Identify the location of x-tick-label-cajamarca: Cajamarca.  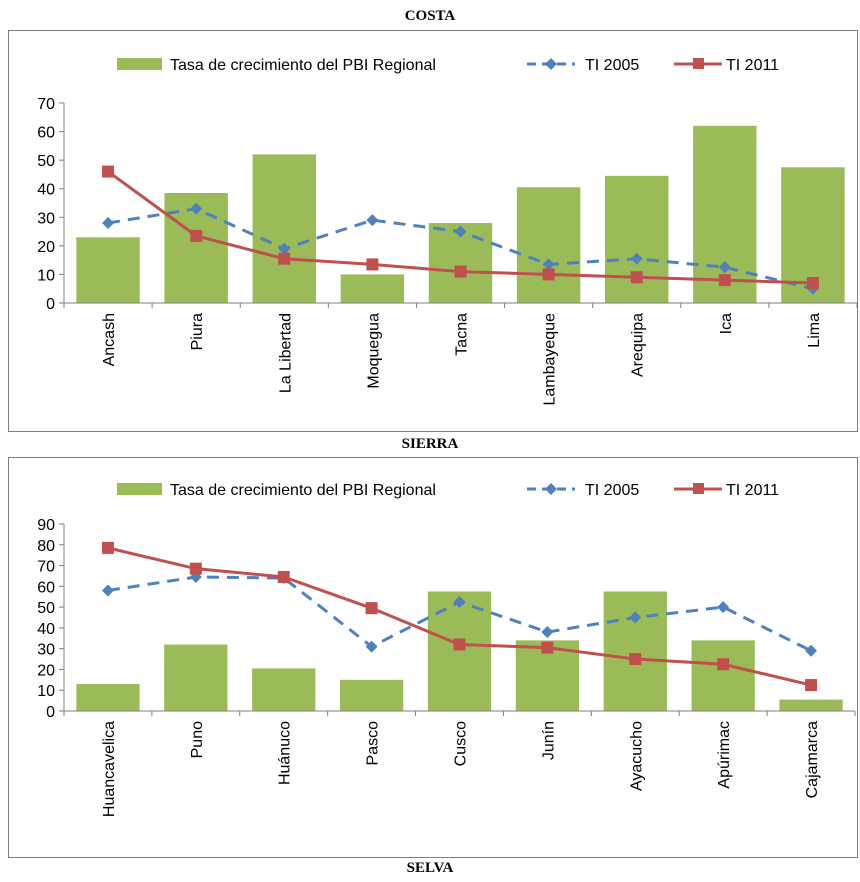
(812, 759).